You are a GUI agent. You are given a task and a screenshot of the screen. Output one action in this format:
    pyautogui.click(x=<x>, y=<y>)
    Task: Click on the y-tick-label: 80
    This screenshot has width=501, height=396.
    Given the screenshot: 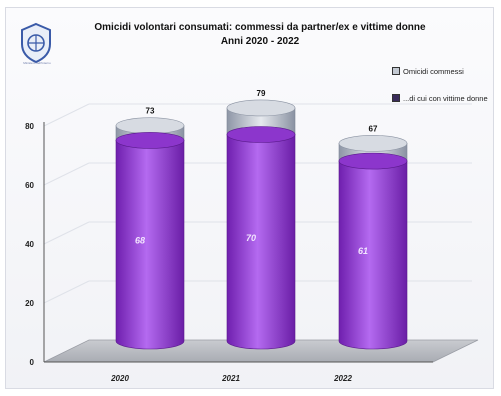 What is the action you would take?
    pyautogui.click(x=29, y=126)
    